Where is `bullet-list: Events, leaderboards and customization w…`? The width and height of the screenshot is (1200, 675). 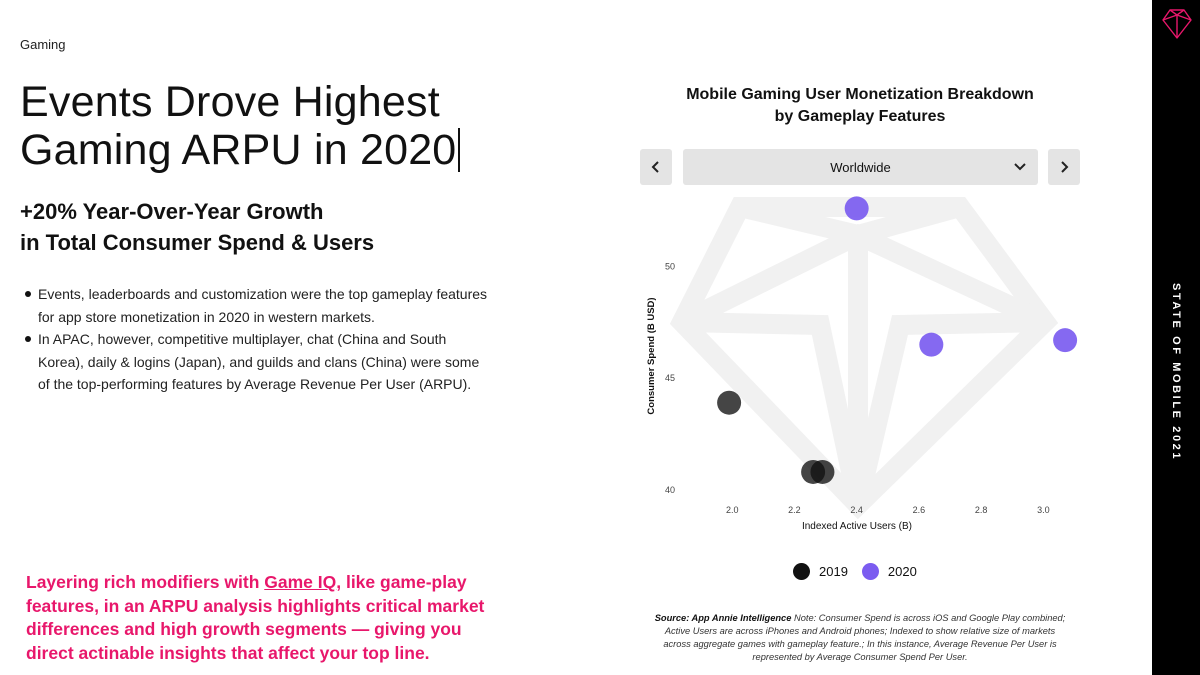 bullet-list: Events, leaderboards and customization w… is located at coordinates (257, 339).